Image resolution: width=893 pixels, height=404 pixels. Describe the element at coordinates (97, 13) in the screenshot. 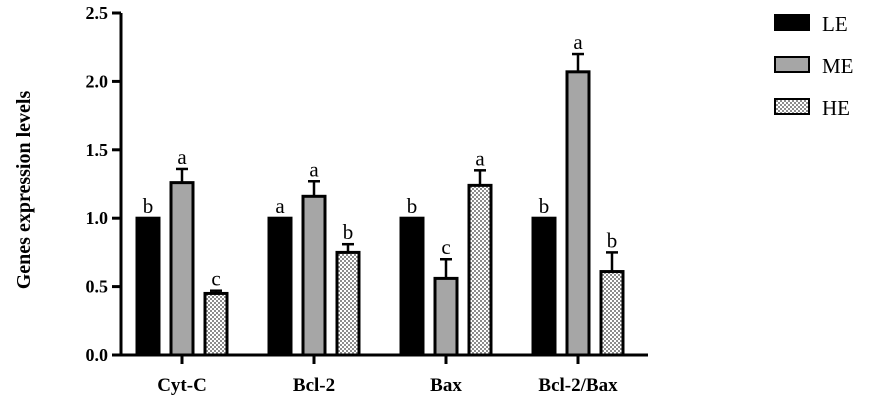

I see `y-tick-label: 2.5` at that location.